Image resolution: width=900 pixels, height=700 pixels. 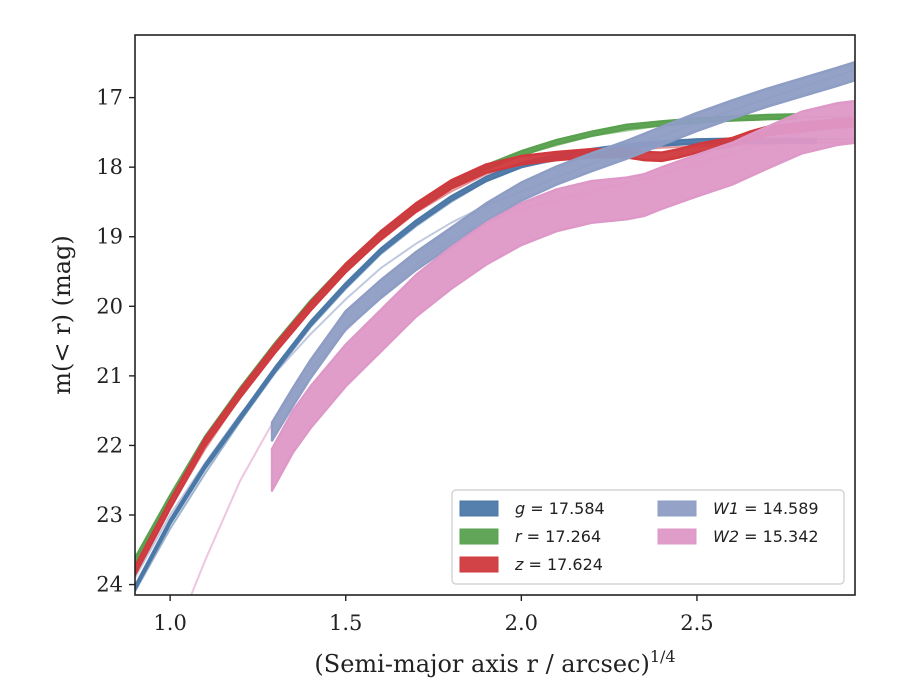 I want to click on legend-swatch-z, so click(x=479, y=564).